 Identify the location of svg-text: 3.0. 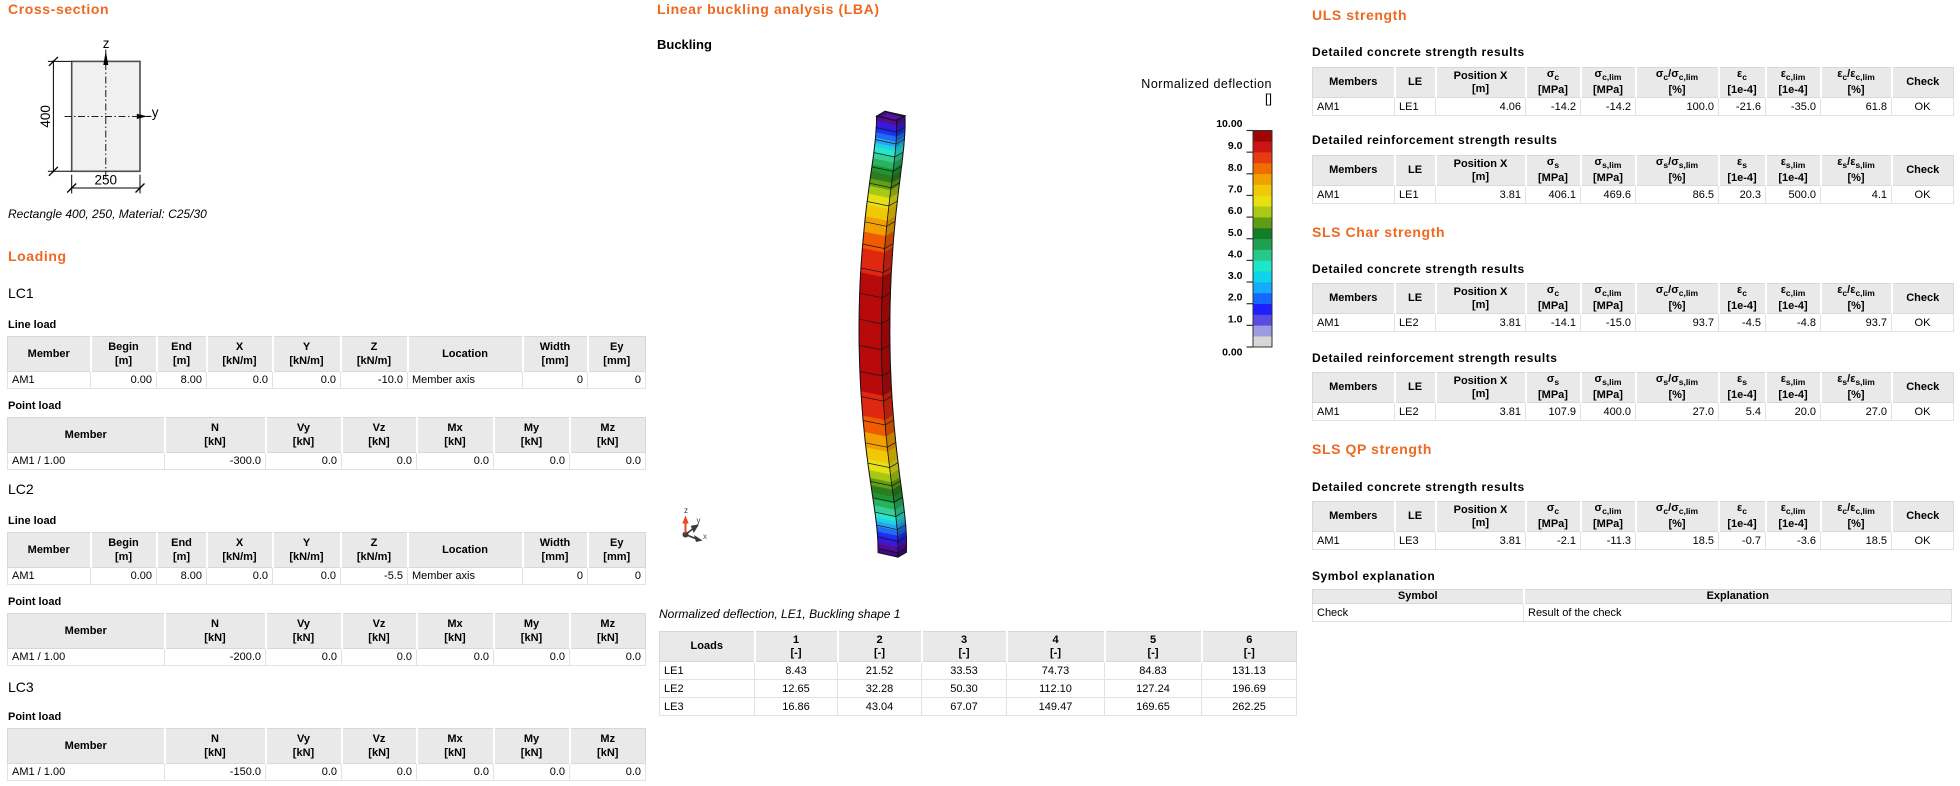
(1235, 276).